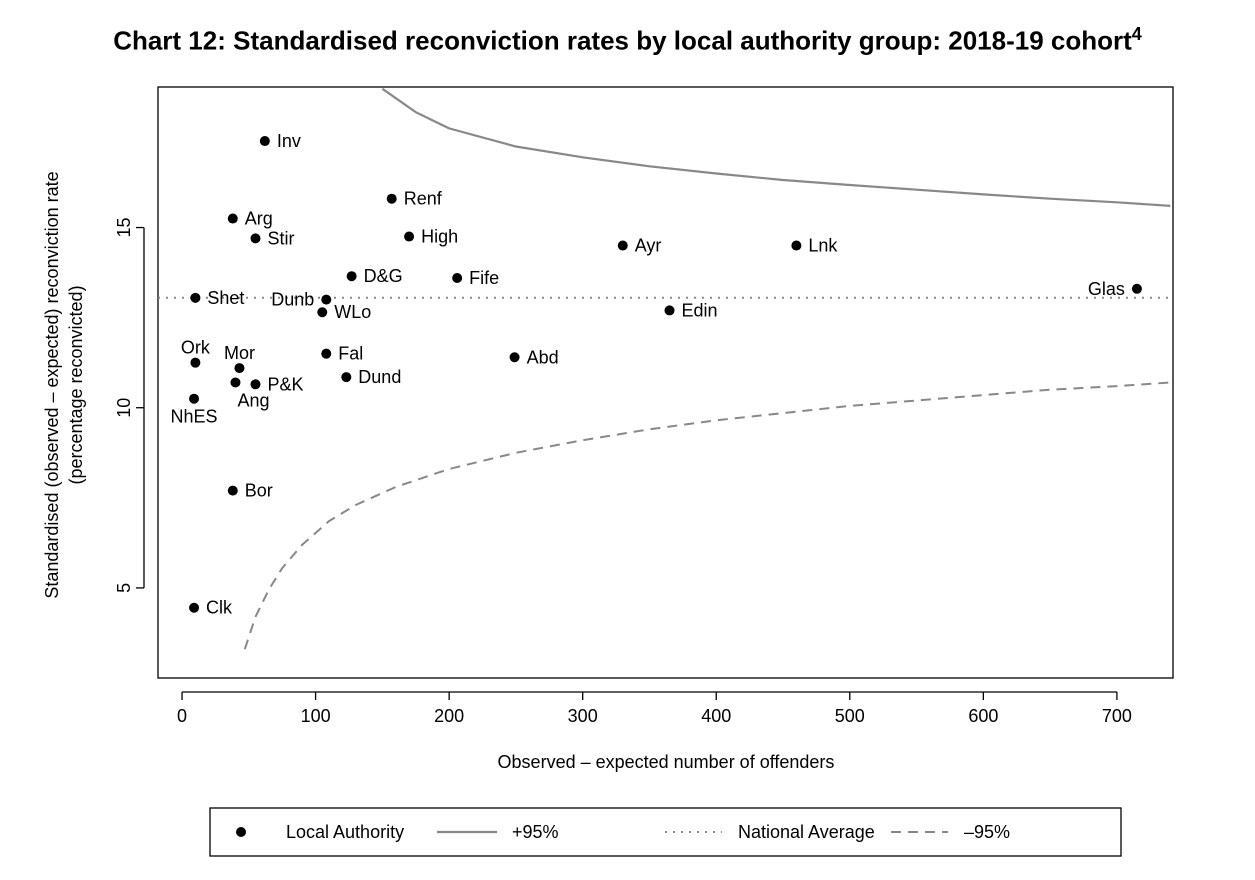 Image resolution: width=1255 pixels, height=880 pixels. What do you see at coordinates (194, 417) in the screenshot?
I see `point-label: NhES` at bounding box center [194, 417].